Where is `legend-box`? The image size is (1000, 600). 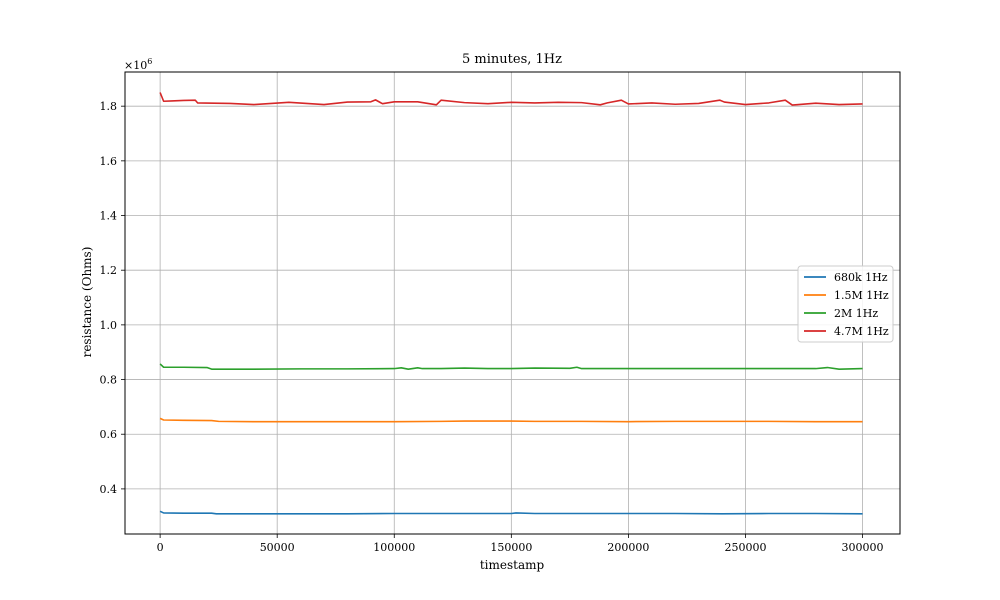
legend-box is located at coordinates (845, 304).